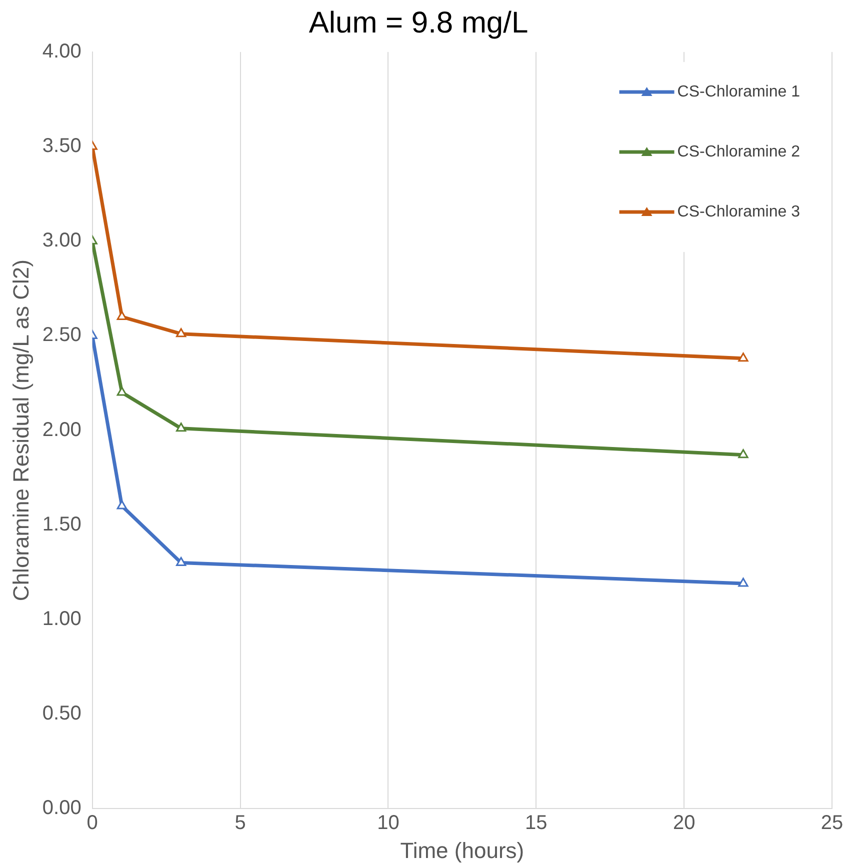 The height and width of the screenshot is (867, 857). I want to click on legend-label: CS-Chloramine 2, so click(738, 151).